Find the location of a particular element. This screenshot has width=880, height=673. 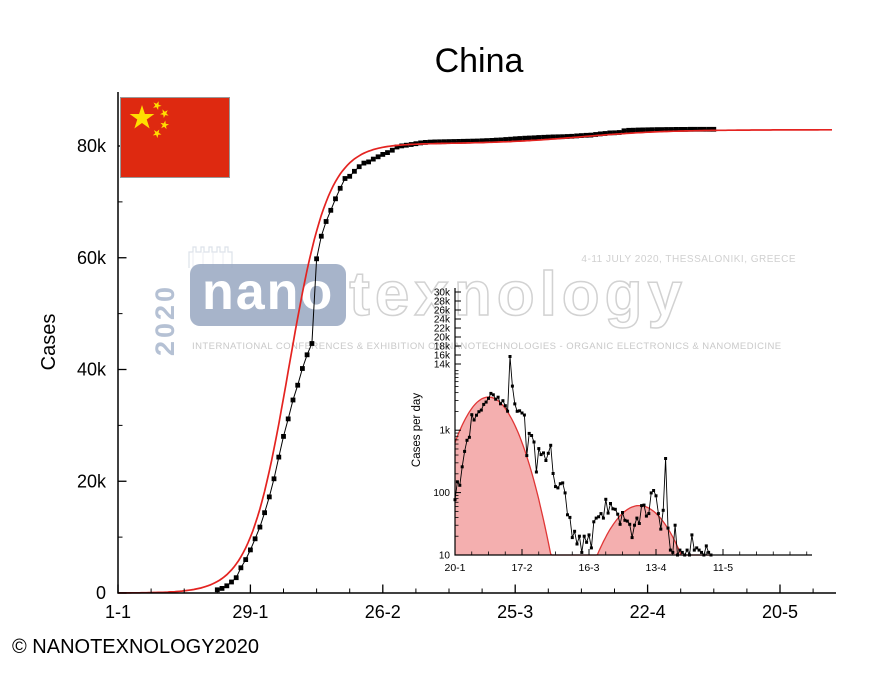

flag-field is located at coordinates (175, 137).